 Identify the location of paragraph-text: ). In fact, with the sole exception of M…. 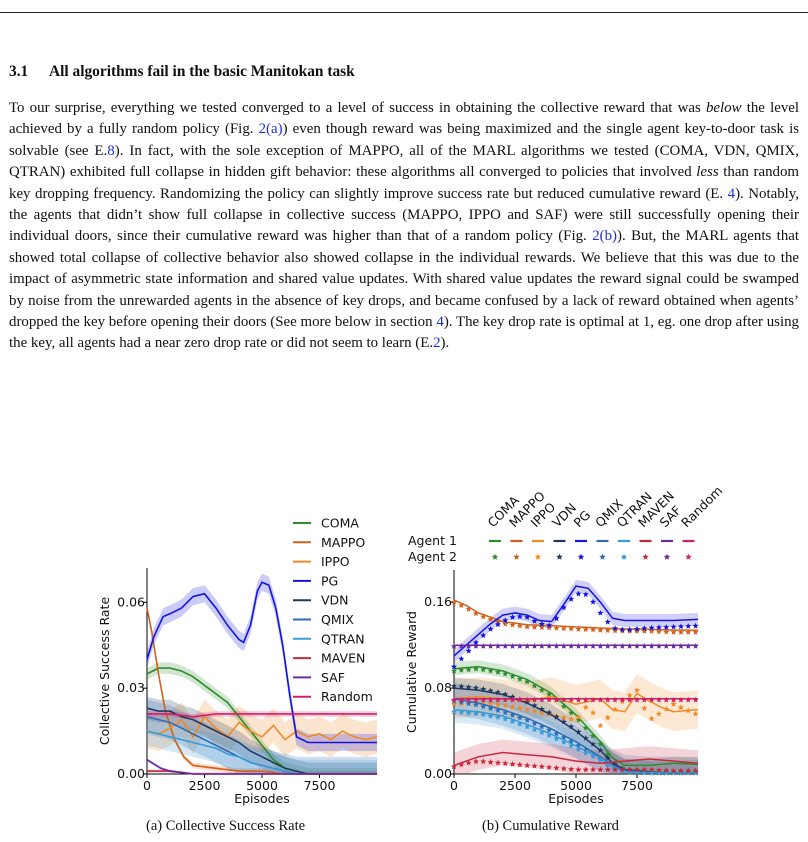
(404, 161).